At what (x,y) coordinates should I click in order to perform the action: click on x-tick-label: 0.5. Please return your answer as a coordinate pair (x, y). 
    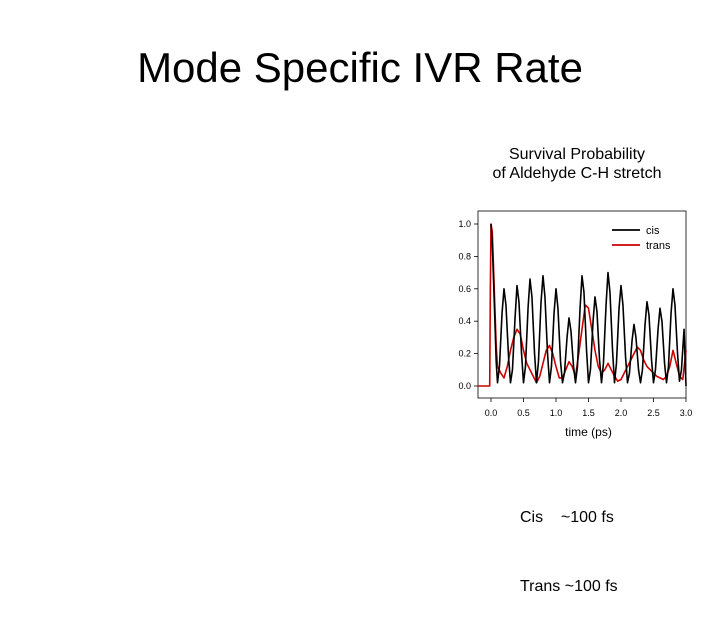
    Looking at the image, I should click on (523, 413).